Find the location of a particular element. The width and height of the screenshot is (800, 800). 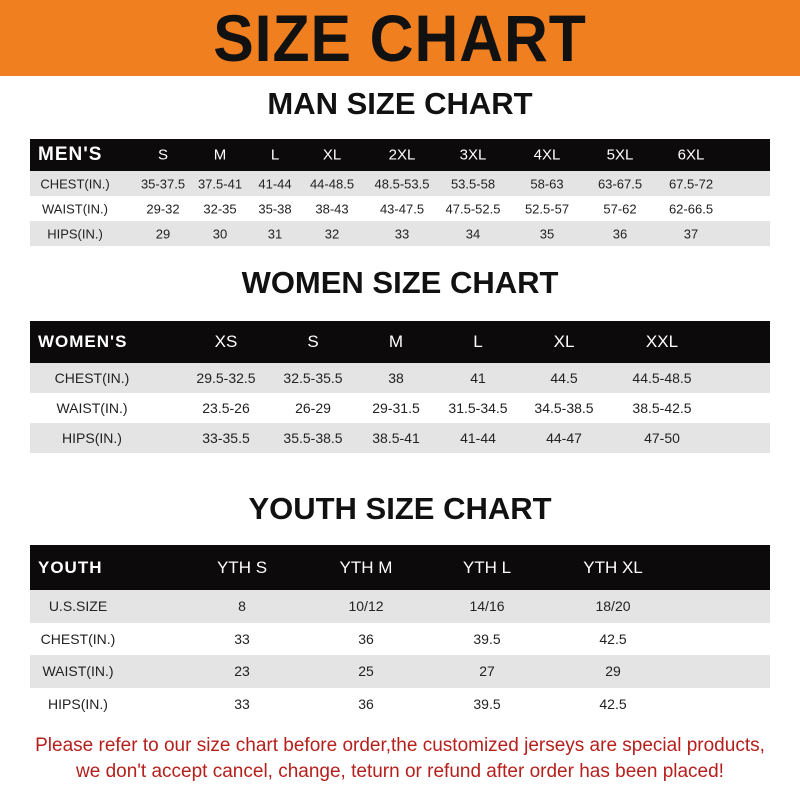

table-cell: 34.5-38.5 is located at coordinates (564, 408).